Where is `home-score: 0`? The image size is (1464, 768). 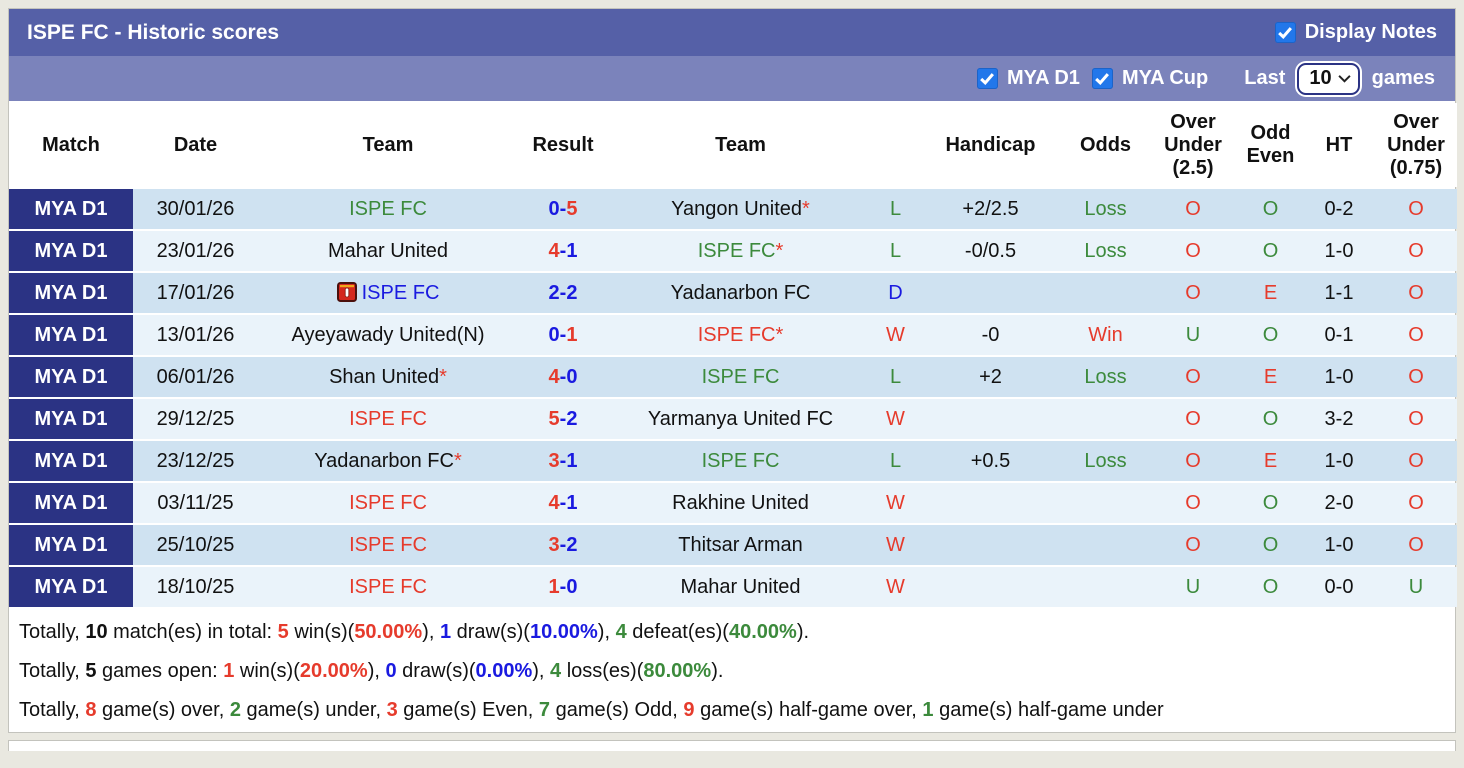 home-score: 0 is located at coordinates (554, 334).